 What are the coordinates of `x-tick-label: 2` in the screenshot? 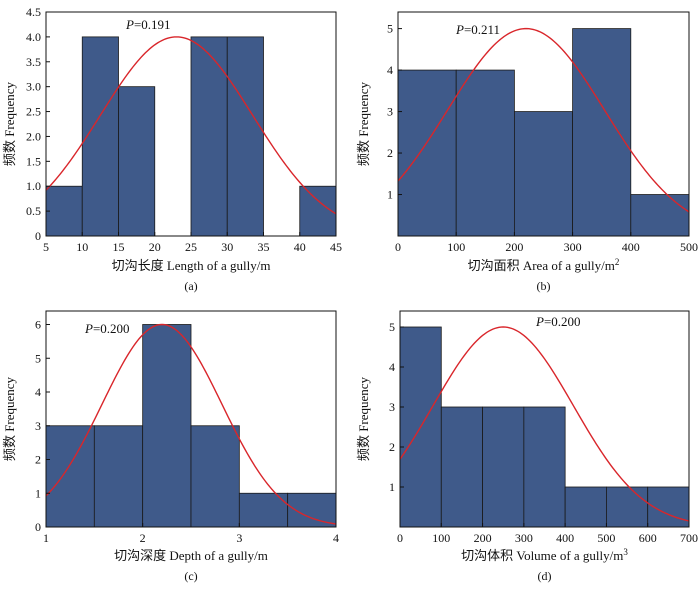 It's located at (143, 538).